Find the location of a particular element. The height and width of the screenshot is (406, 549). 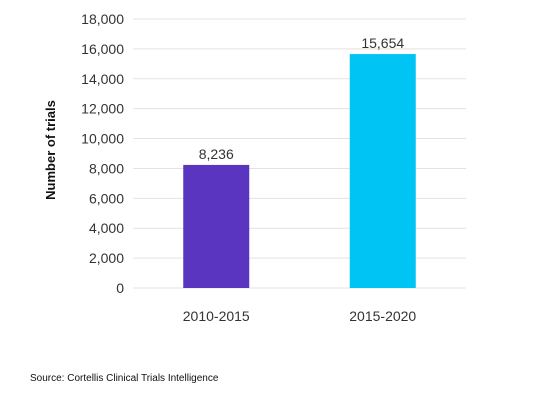

x-category-label: 2010-2015 is located at coordinates (216, 316).